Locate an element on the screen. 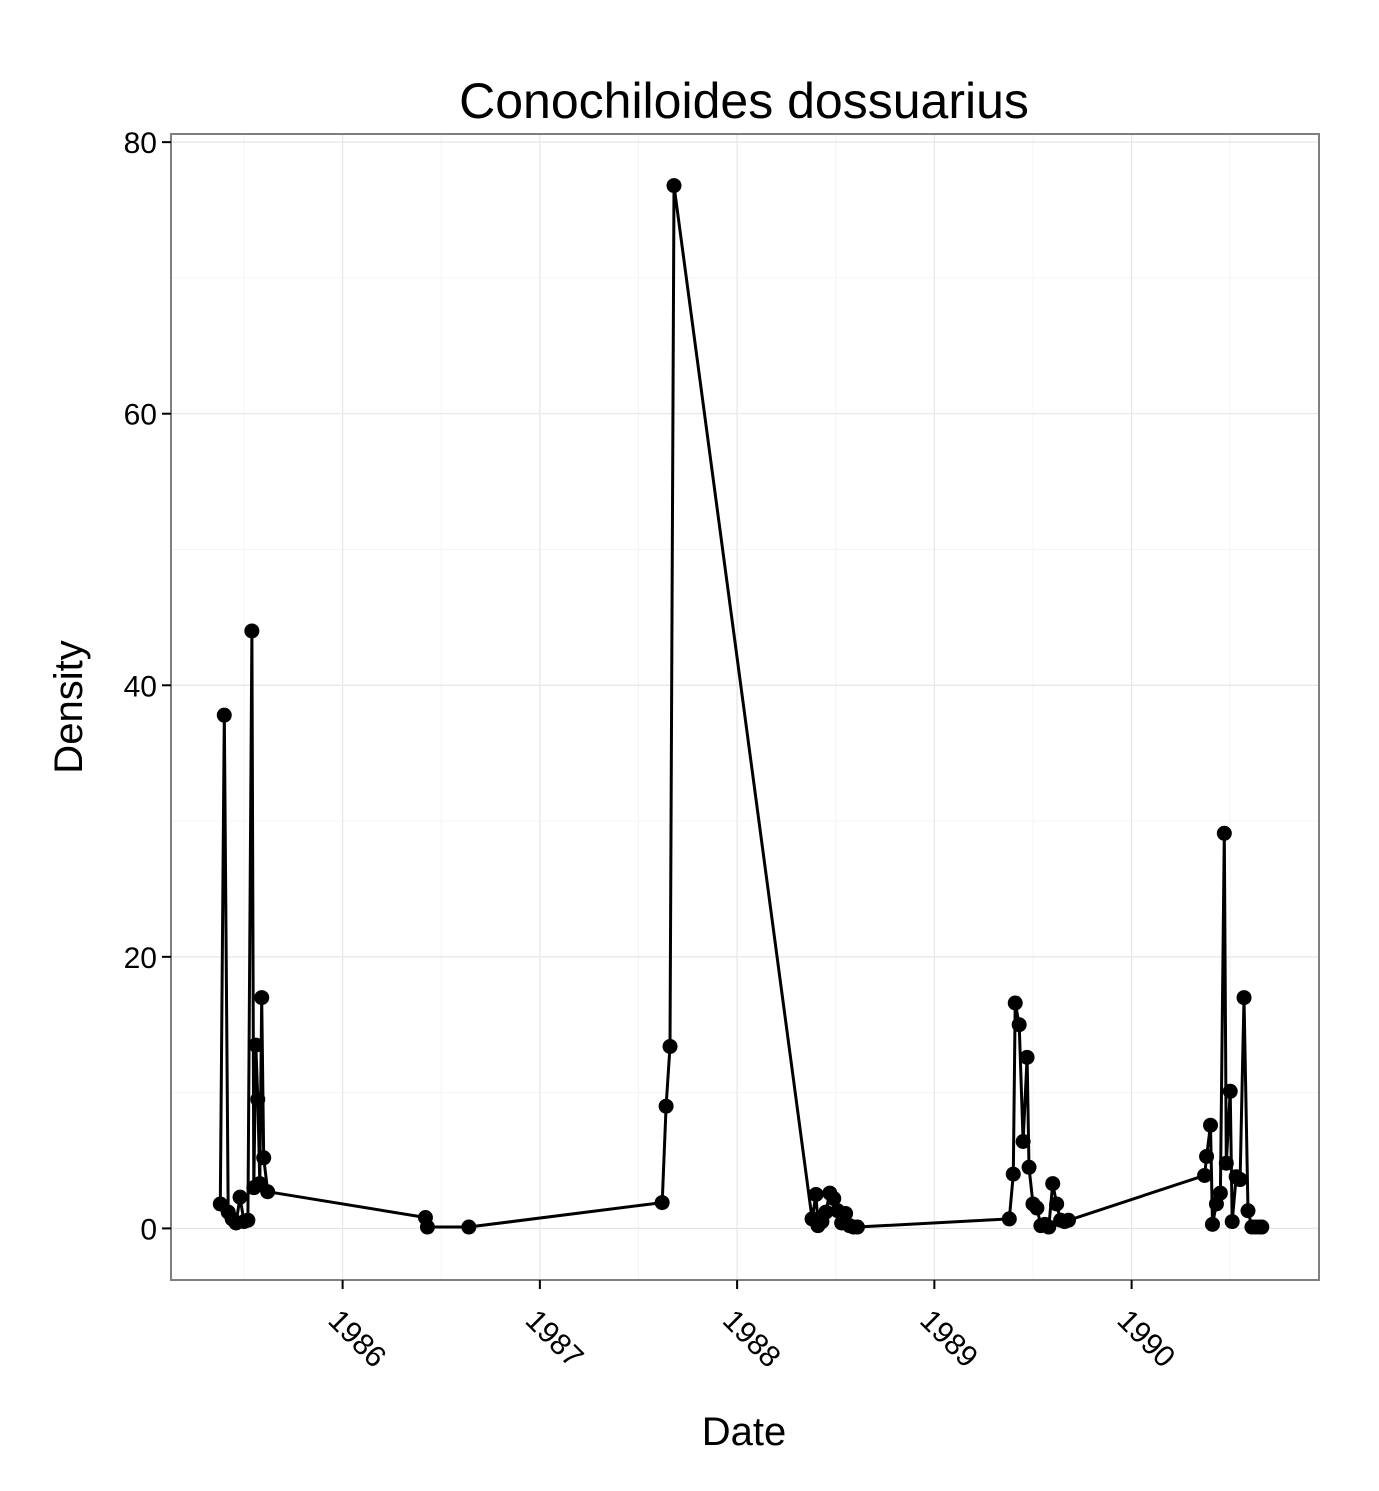 The image size is (1379, 1491). x-tick-label: 1990 is located at coordinates (1146, 1339).